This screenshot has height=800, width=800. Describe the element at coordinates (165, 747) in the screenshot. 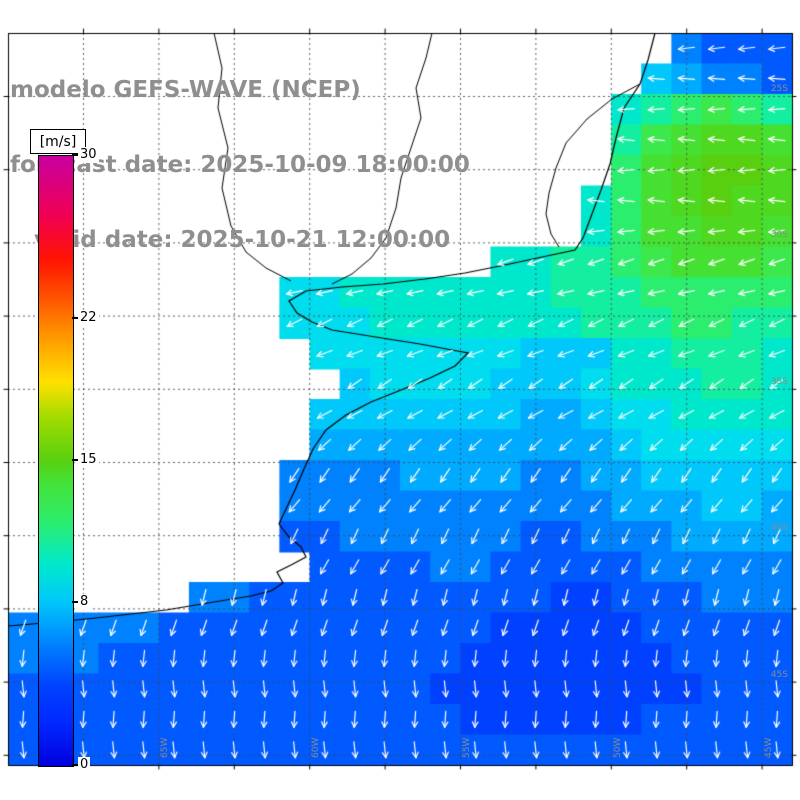

I see `longitude-label: 65W` at that location.